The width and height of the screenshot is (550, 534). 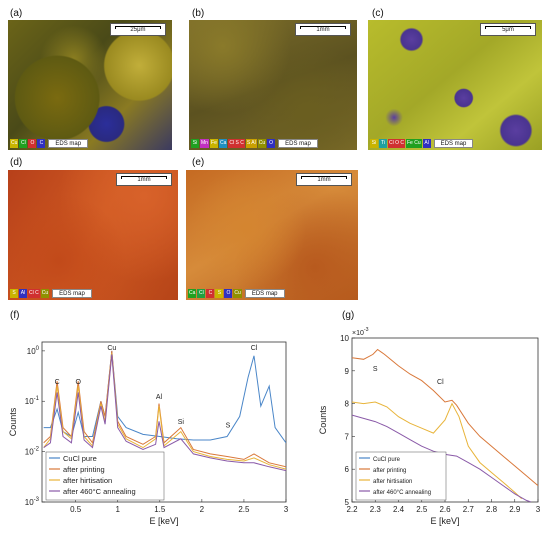 What do you see at coordinates (76, 509) in the screenshot?
I see `x-tick-label: 0.5` at bounding box center [76, 509].